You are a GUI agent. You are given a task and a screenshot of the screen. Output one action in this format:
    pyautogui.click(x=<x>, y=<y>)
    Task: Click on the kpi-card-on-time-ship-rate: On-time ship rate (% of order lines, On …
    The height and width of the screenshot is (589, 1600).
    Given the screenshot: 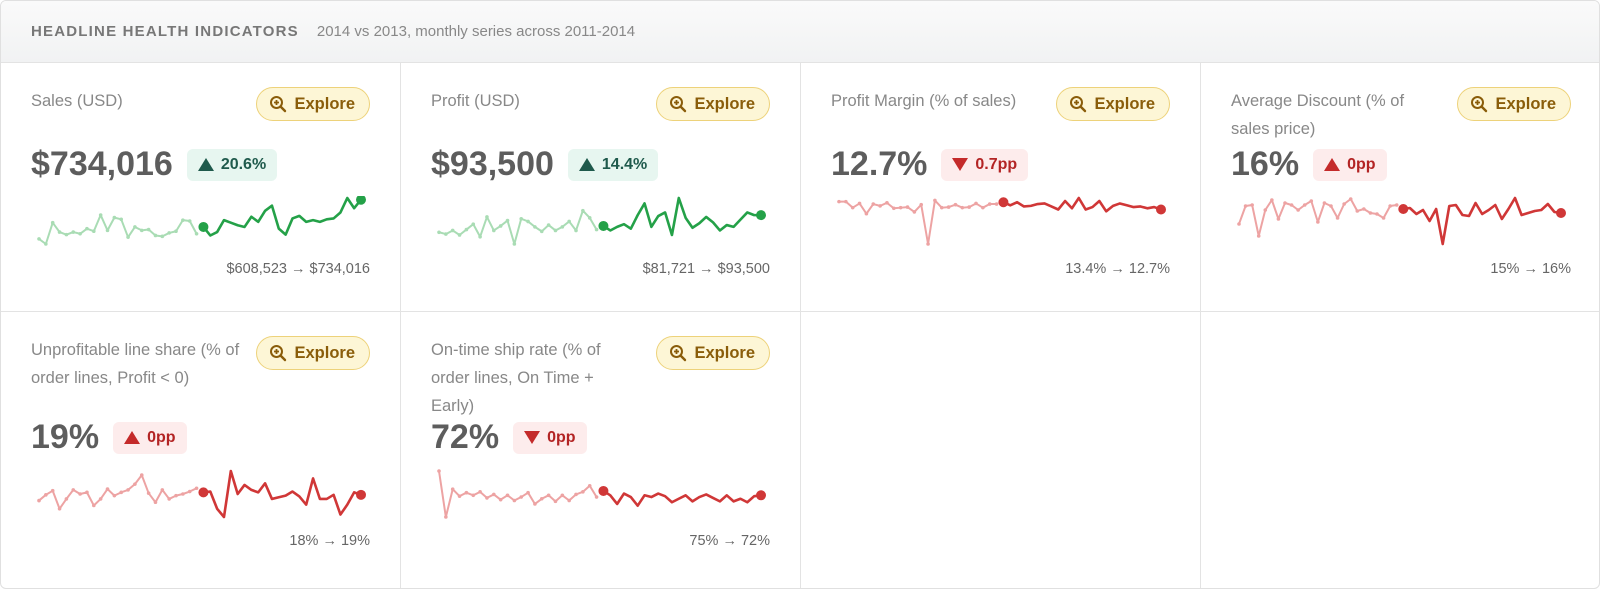 What is the action you would take?
    pyautogui.click(x=601, y=450)
    